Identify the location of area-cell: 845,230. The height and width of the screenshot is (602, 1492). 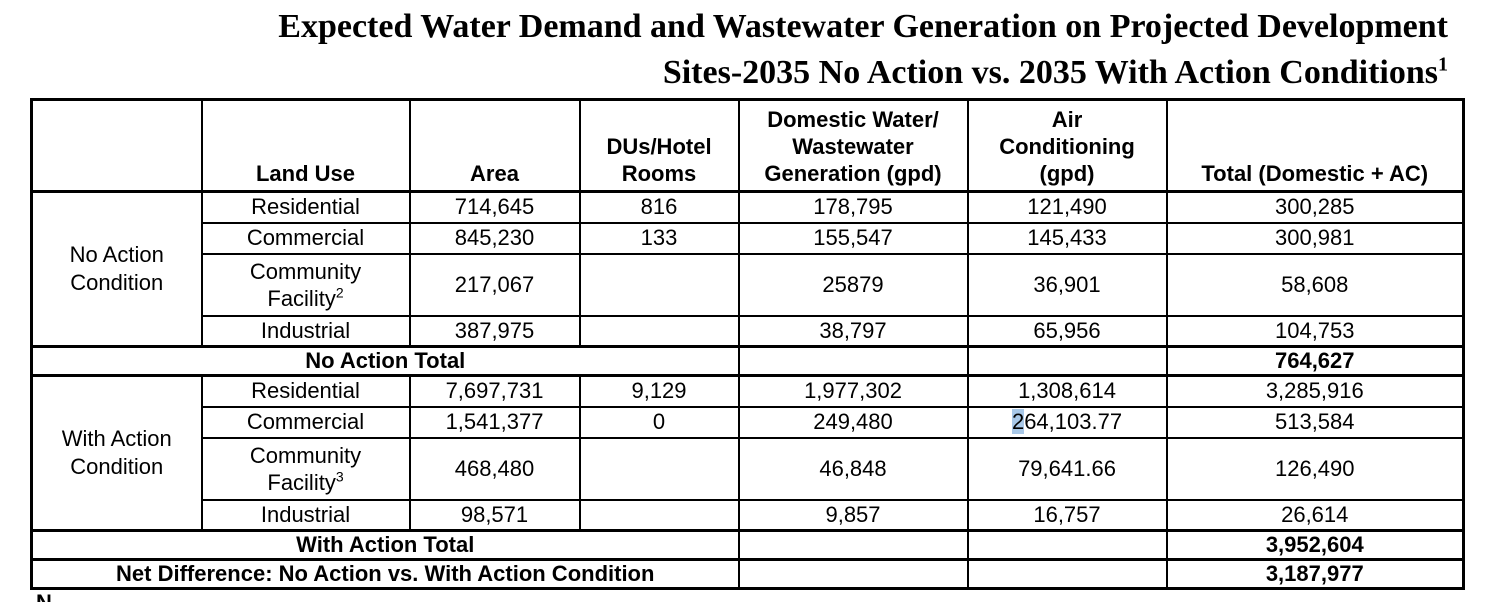
(494, 238).